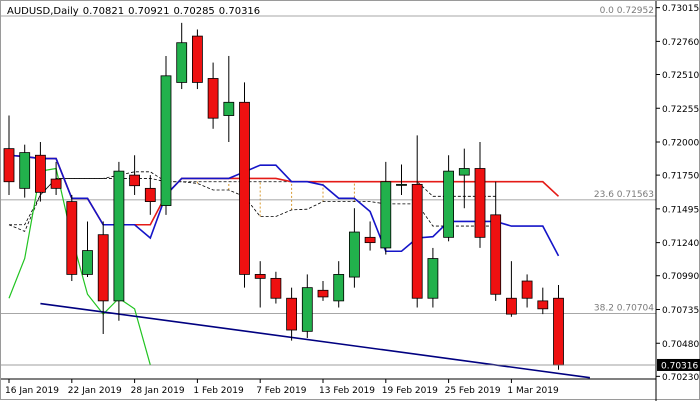 Image resolution: width=700 pixels, height=401 pixels. I want to click on price-tick-label: 0.71750, so click(680, 177).